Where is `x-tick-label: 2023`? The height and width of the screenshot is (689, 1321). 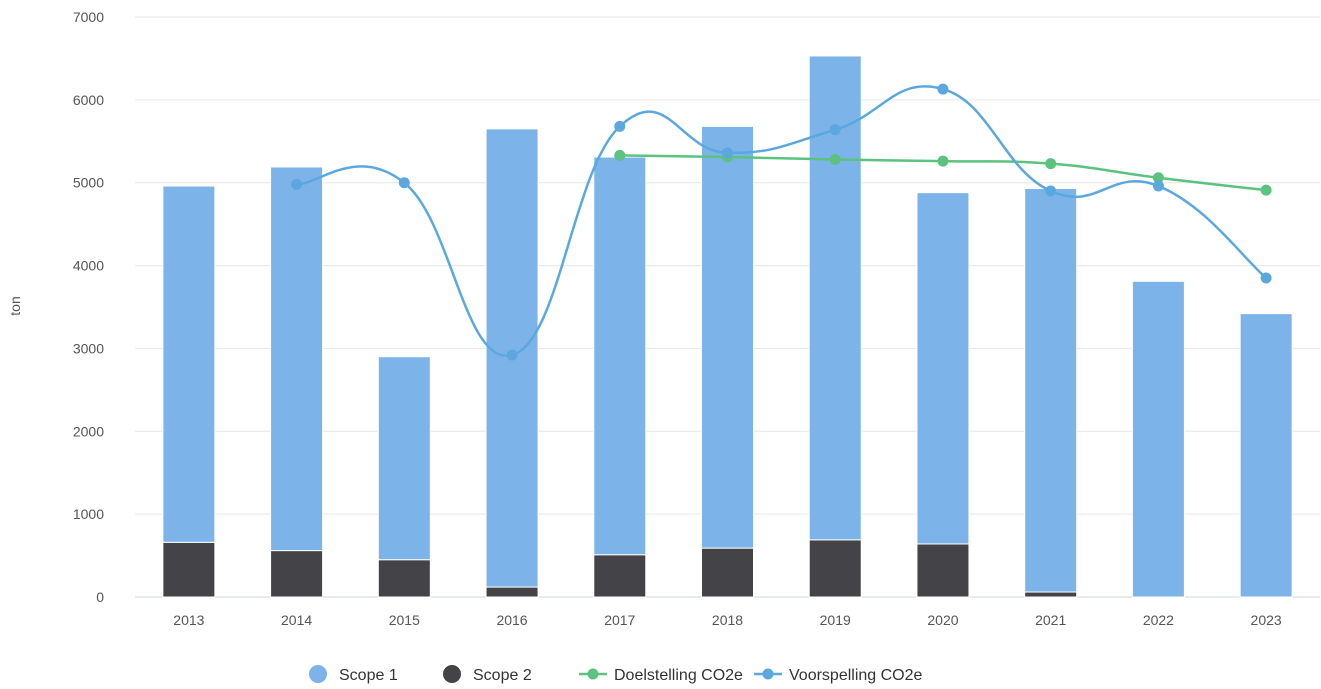
x-tick-label: 2023 is located at coordinates (1266, 620).